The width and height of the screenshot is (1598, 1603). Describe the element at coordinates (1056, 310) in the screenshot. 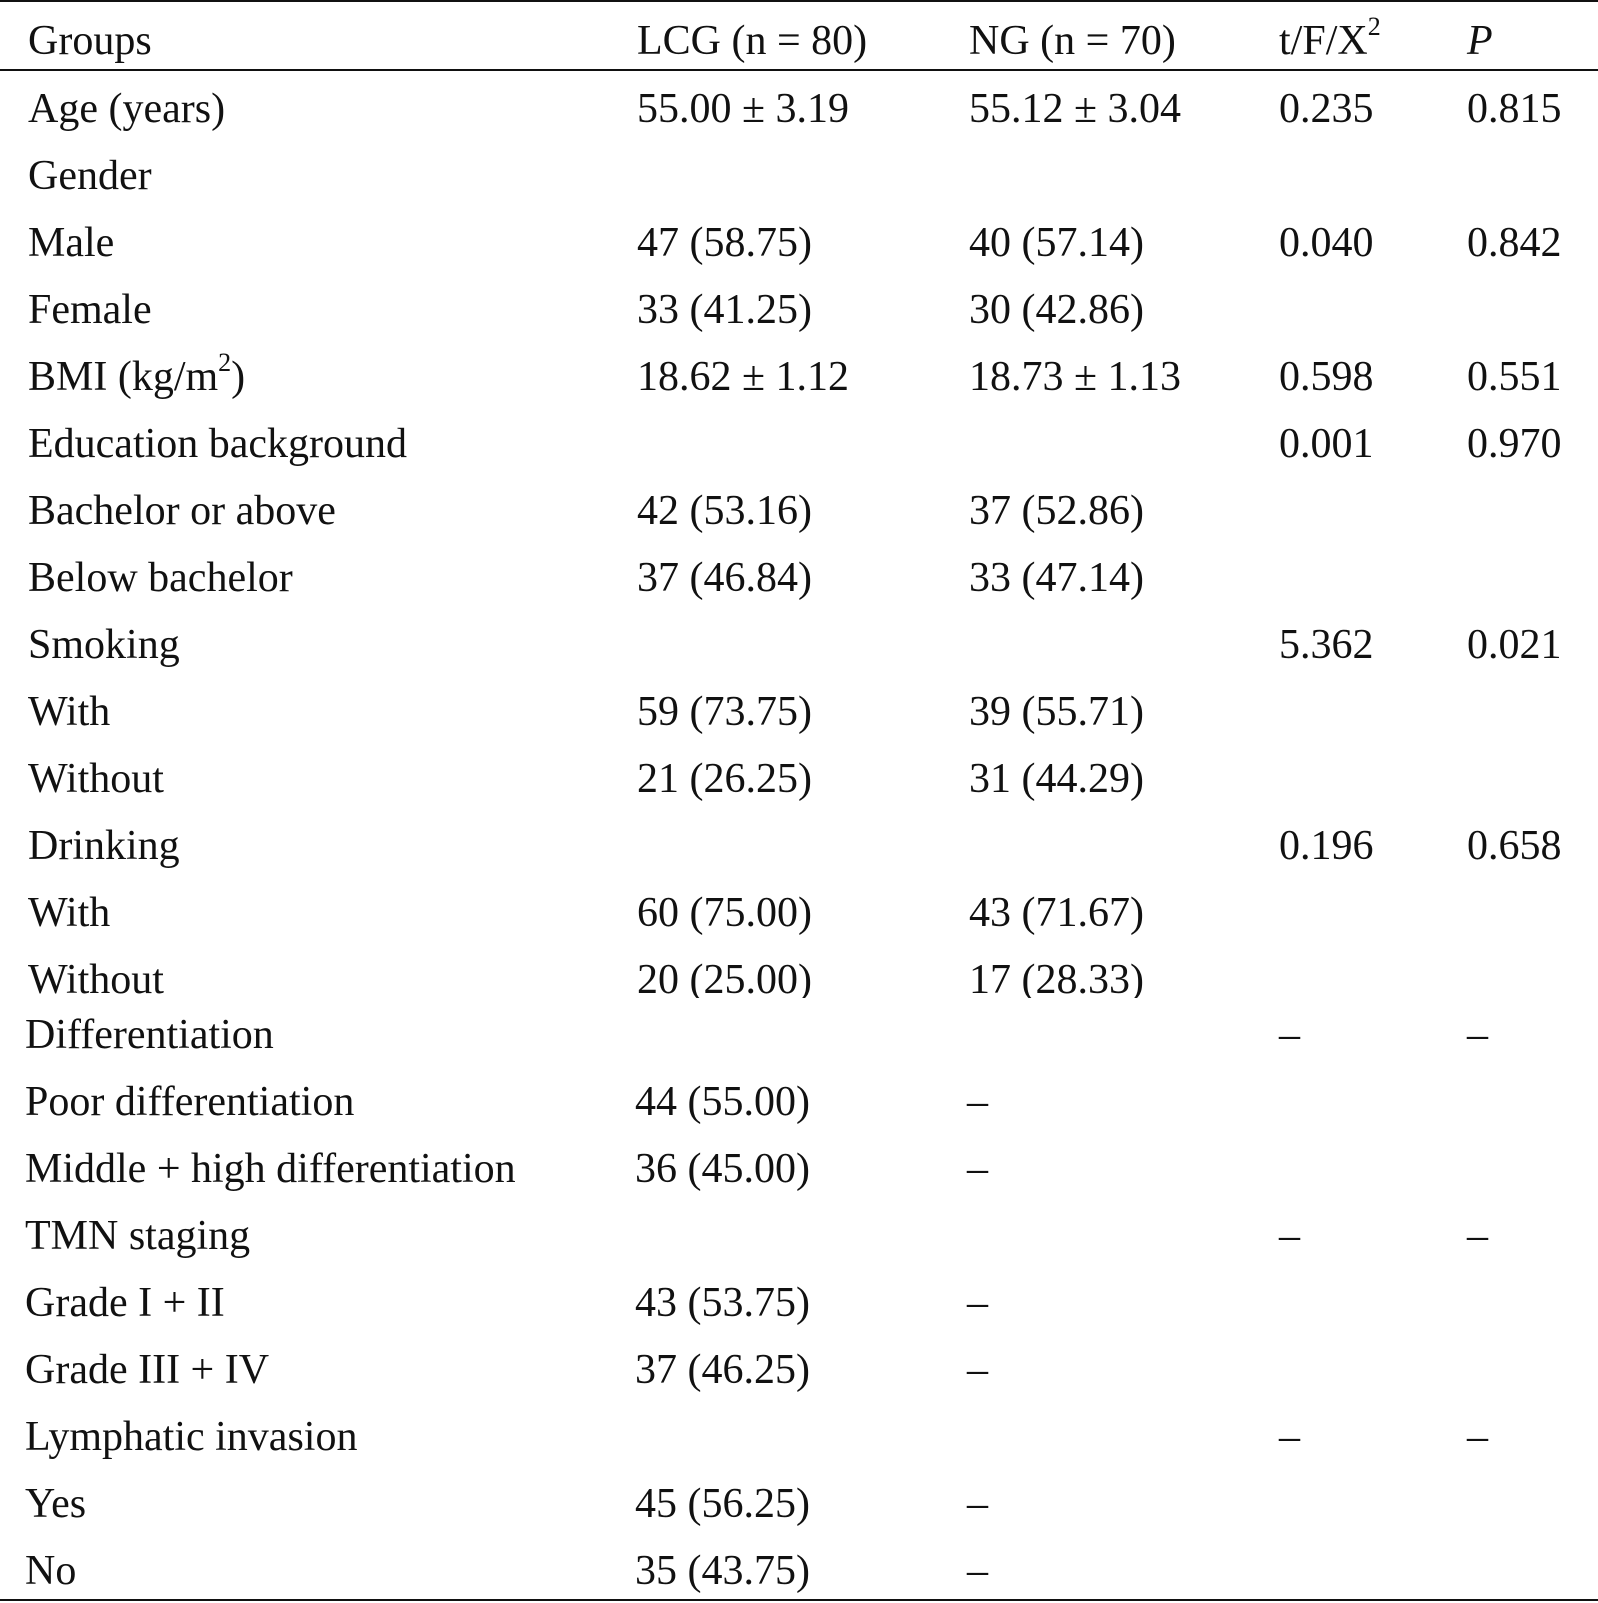

I see `row-ng: 30 (42.86)` at that location.